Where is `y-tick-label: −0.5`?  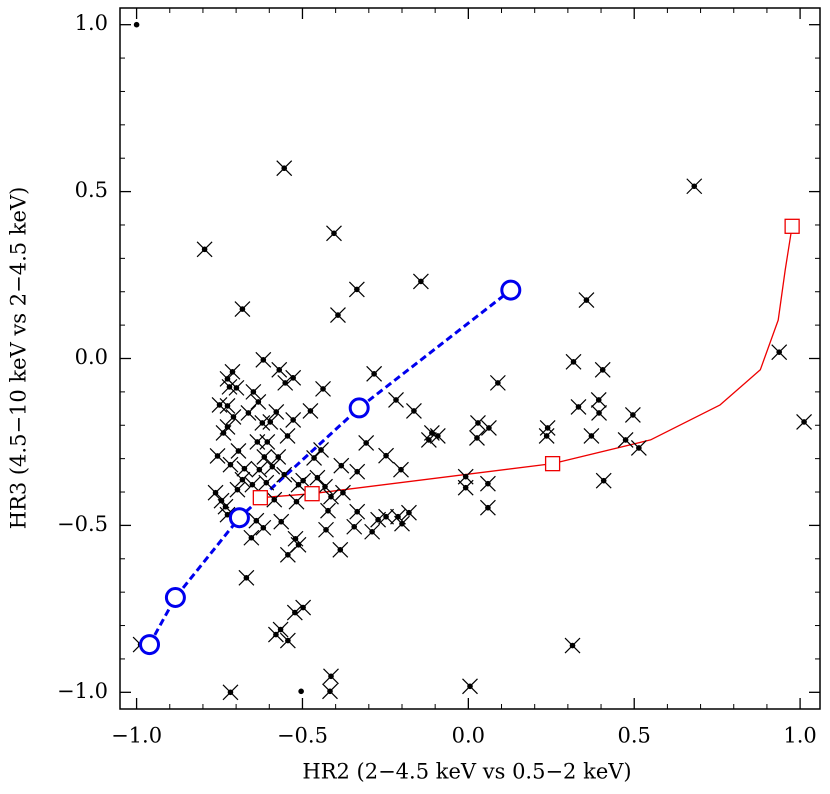
y-tick-label: −0.5 is located at coordinates (82, 524).